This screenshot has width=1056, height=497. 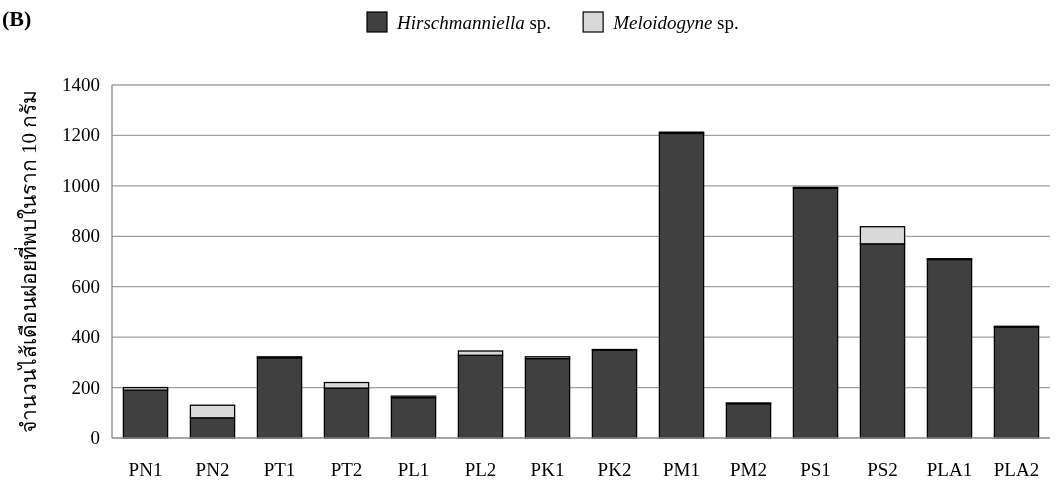 What do you see at coordinates (81, 84) in the screenshot?
I see `y-tick-label: 1400` at bounding box center [81, 84].